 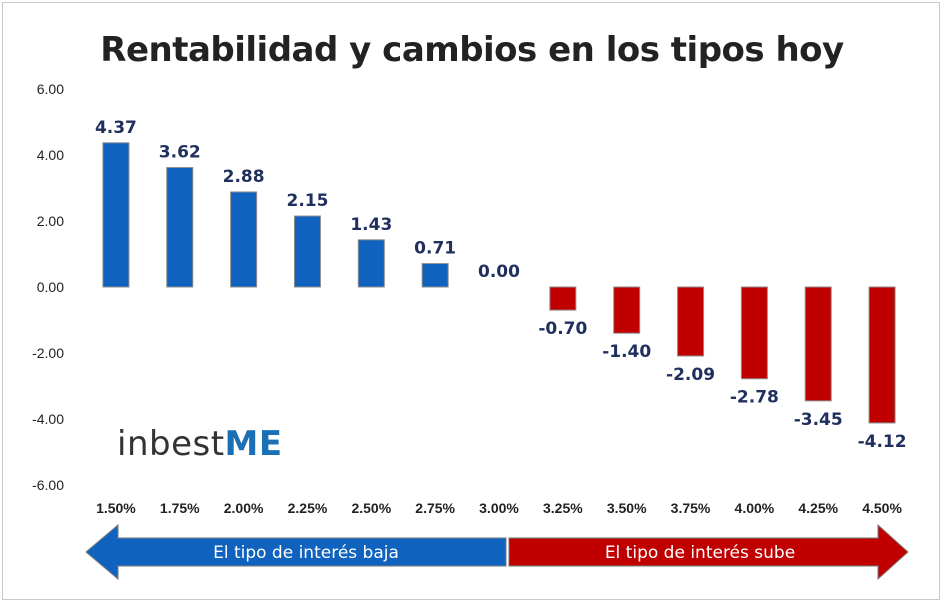 What do you see at coordinates (48, 353) in the screenshot?
I see `y-tick-label: -2.00` at bounding box center [48, 353].